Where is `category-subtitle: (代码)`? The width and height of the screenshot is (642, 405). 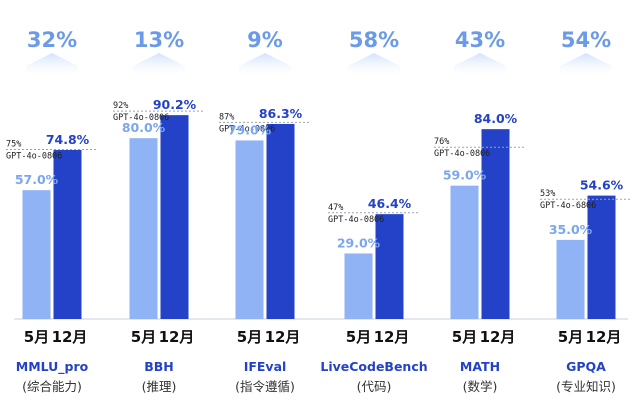
category-subtitle: (代码) is located at coordinates (374, 386).